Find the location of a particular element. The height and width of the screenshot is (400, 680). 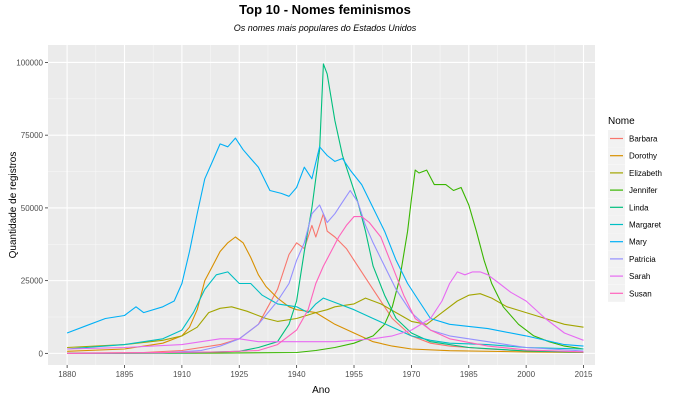

legend-label-dorothy: Dorothy is located at coordinates (643, 156).